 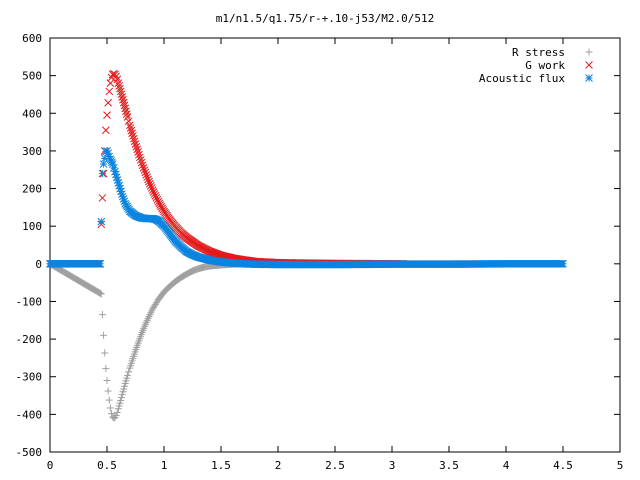 What do you see at coordinates (38, 264) in the screenshot?
I see `y-tick-label: 0` at bounding box center [38, 264].